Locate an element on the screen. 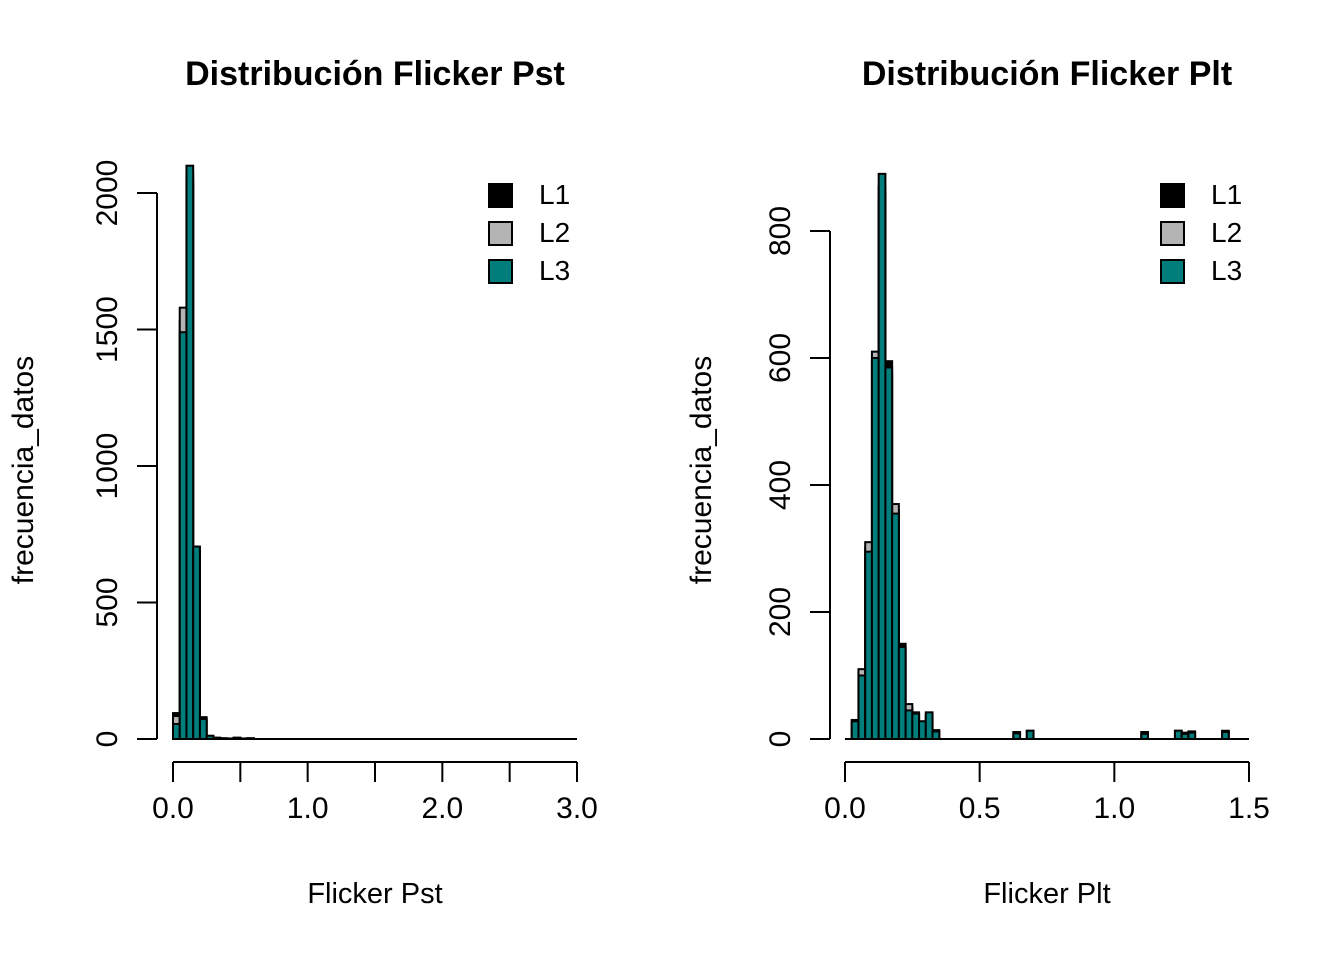 The image size is (1344, 960). y-tick-label: 800 is located at coordinates (780, 231).